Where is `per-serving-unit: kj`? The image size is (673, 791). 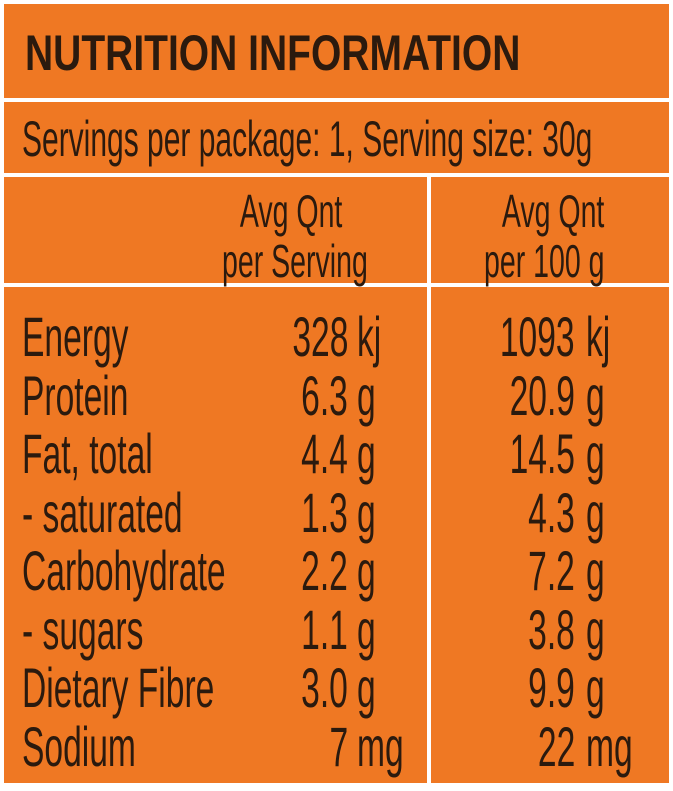 per-serving-unit: kj is located at coordinates (369, 336).